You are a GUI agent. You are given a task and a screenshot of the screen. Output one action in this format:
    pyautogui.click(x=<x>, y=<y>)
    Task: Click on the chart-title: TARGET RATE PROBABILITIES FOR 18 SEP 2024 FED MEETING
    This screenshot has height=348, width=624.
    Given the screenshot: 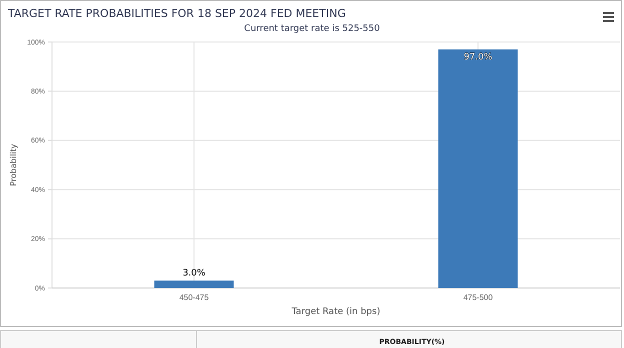 What is the action you would take?
    pyautogui.click(x=176, y=13)
    